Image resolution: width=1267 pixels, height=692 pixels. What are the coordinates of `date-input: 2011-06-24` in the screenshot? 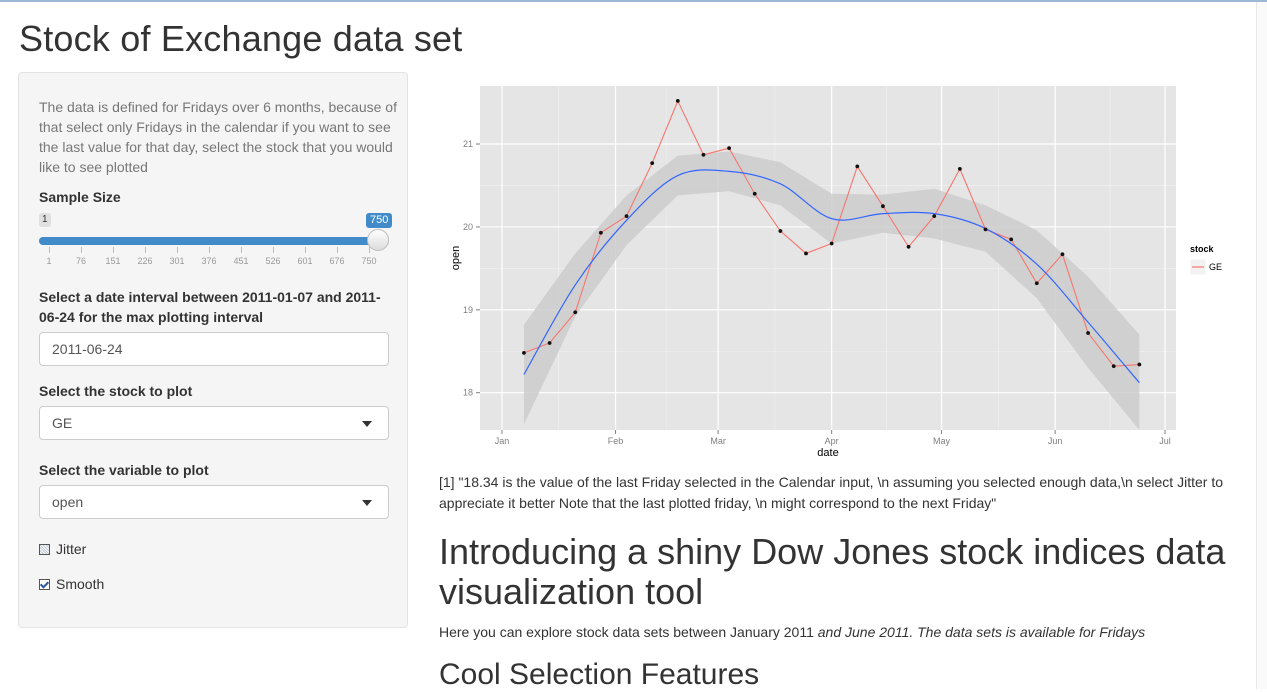 It's located at (214, 349).